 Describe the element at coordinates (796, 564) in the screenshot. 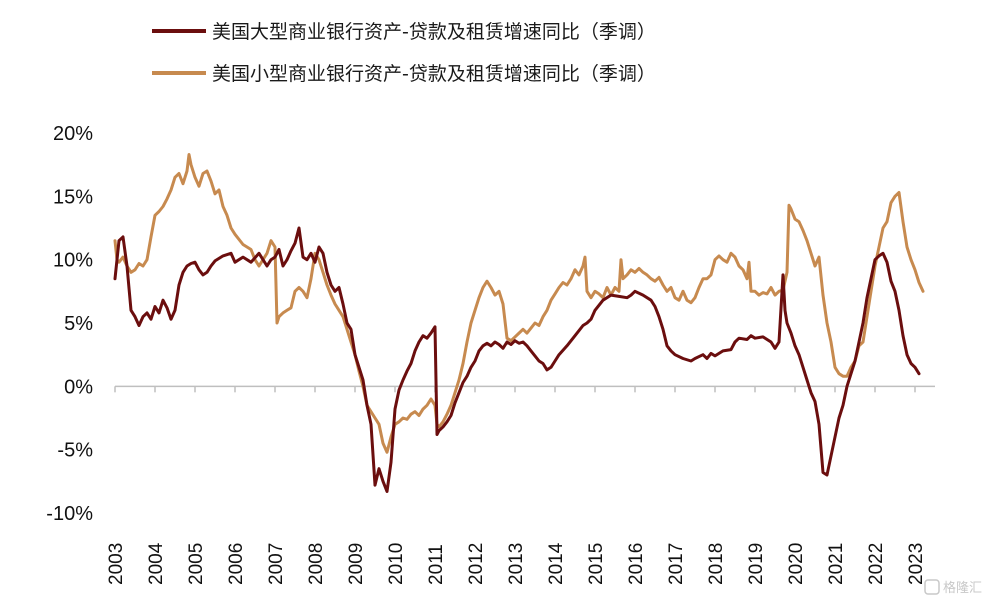

I see `x-tick-label: 2020` at that location.